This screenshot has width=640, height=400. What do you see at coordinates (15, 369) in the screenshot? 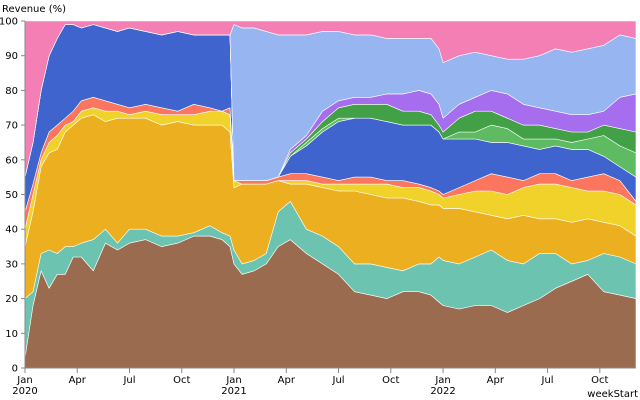
I see `y-tick-label-0: 0` at bounding box center [15, 369].